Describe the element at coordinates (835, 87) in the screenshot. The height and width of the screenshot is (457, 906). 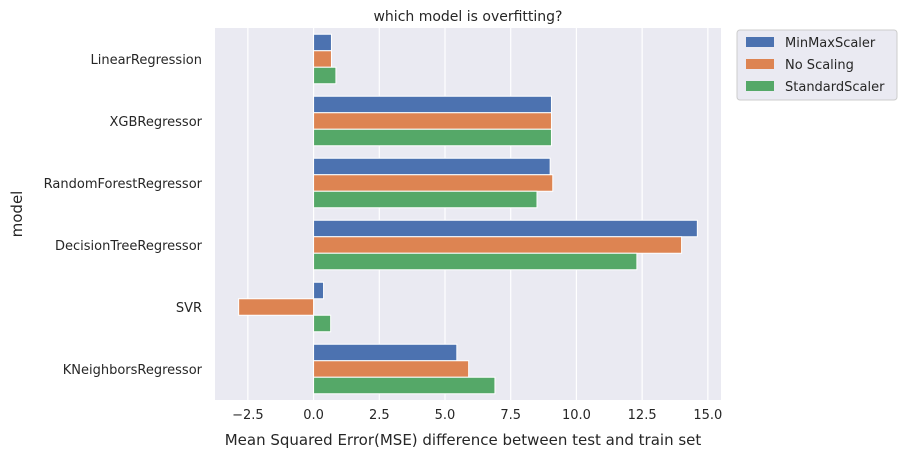
I see `legend-label: StandardScaler` at that location.